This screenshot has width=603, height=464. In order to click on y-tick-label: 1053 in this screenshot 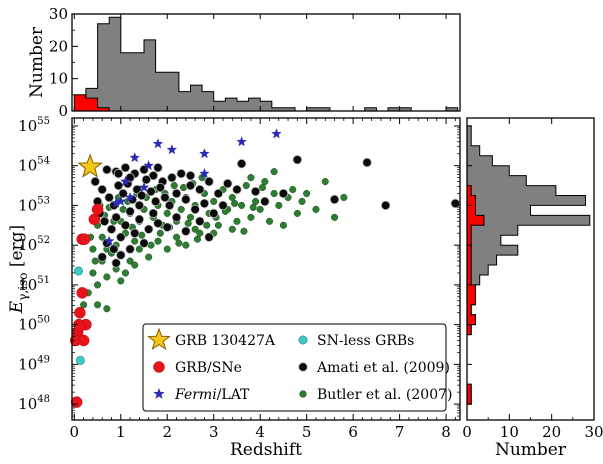, I will do `click(34, 204)`.